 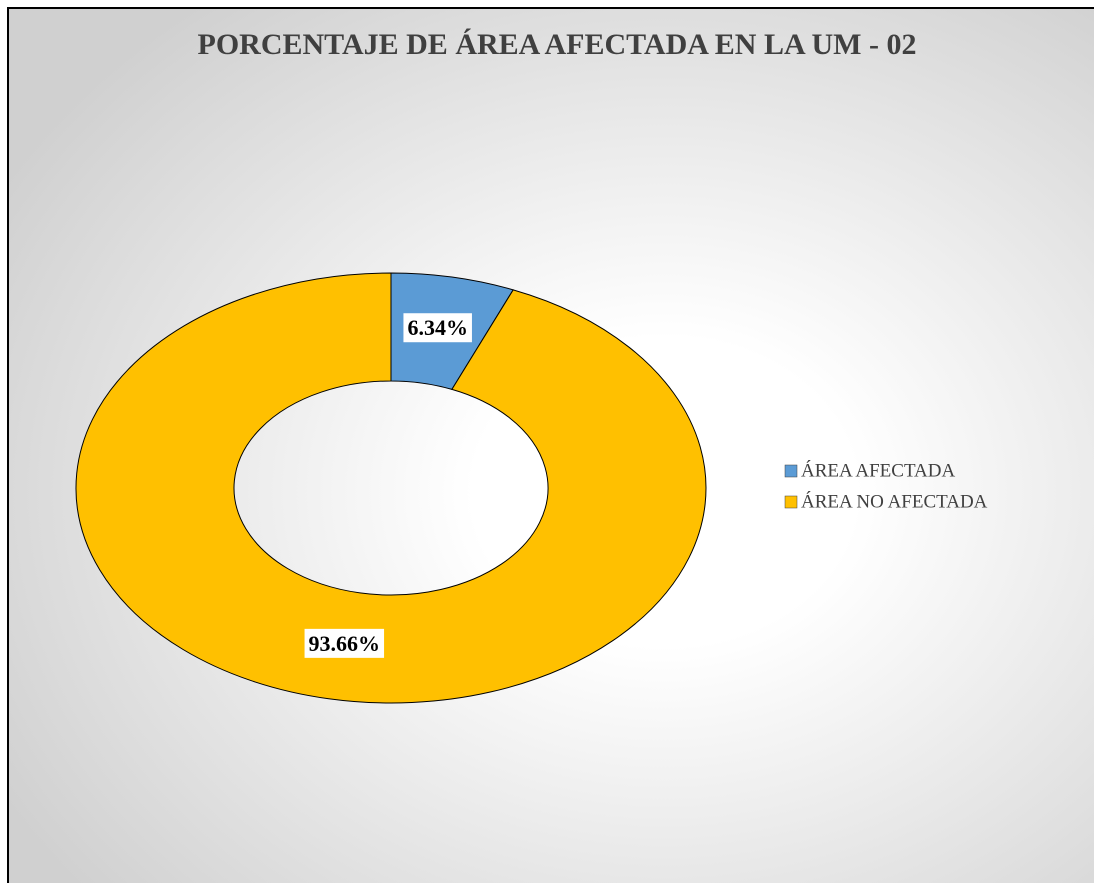 I want to click on data-label: 6.34%, so click(x=437, y=327).